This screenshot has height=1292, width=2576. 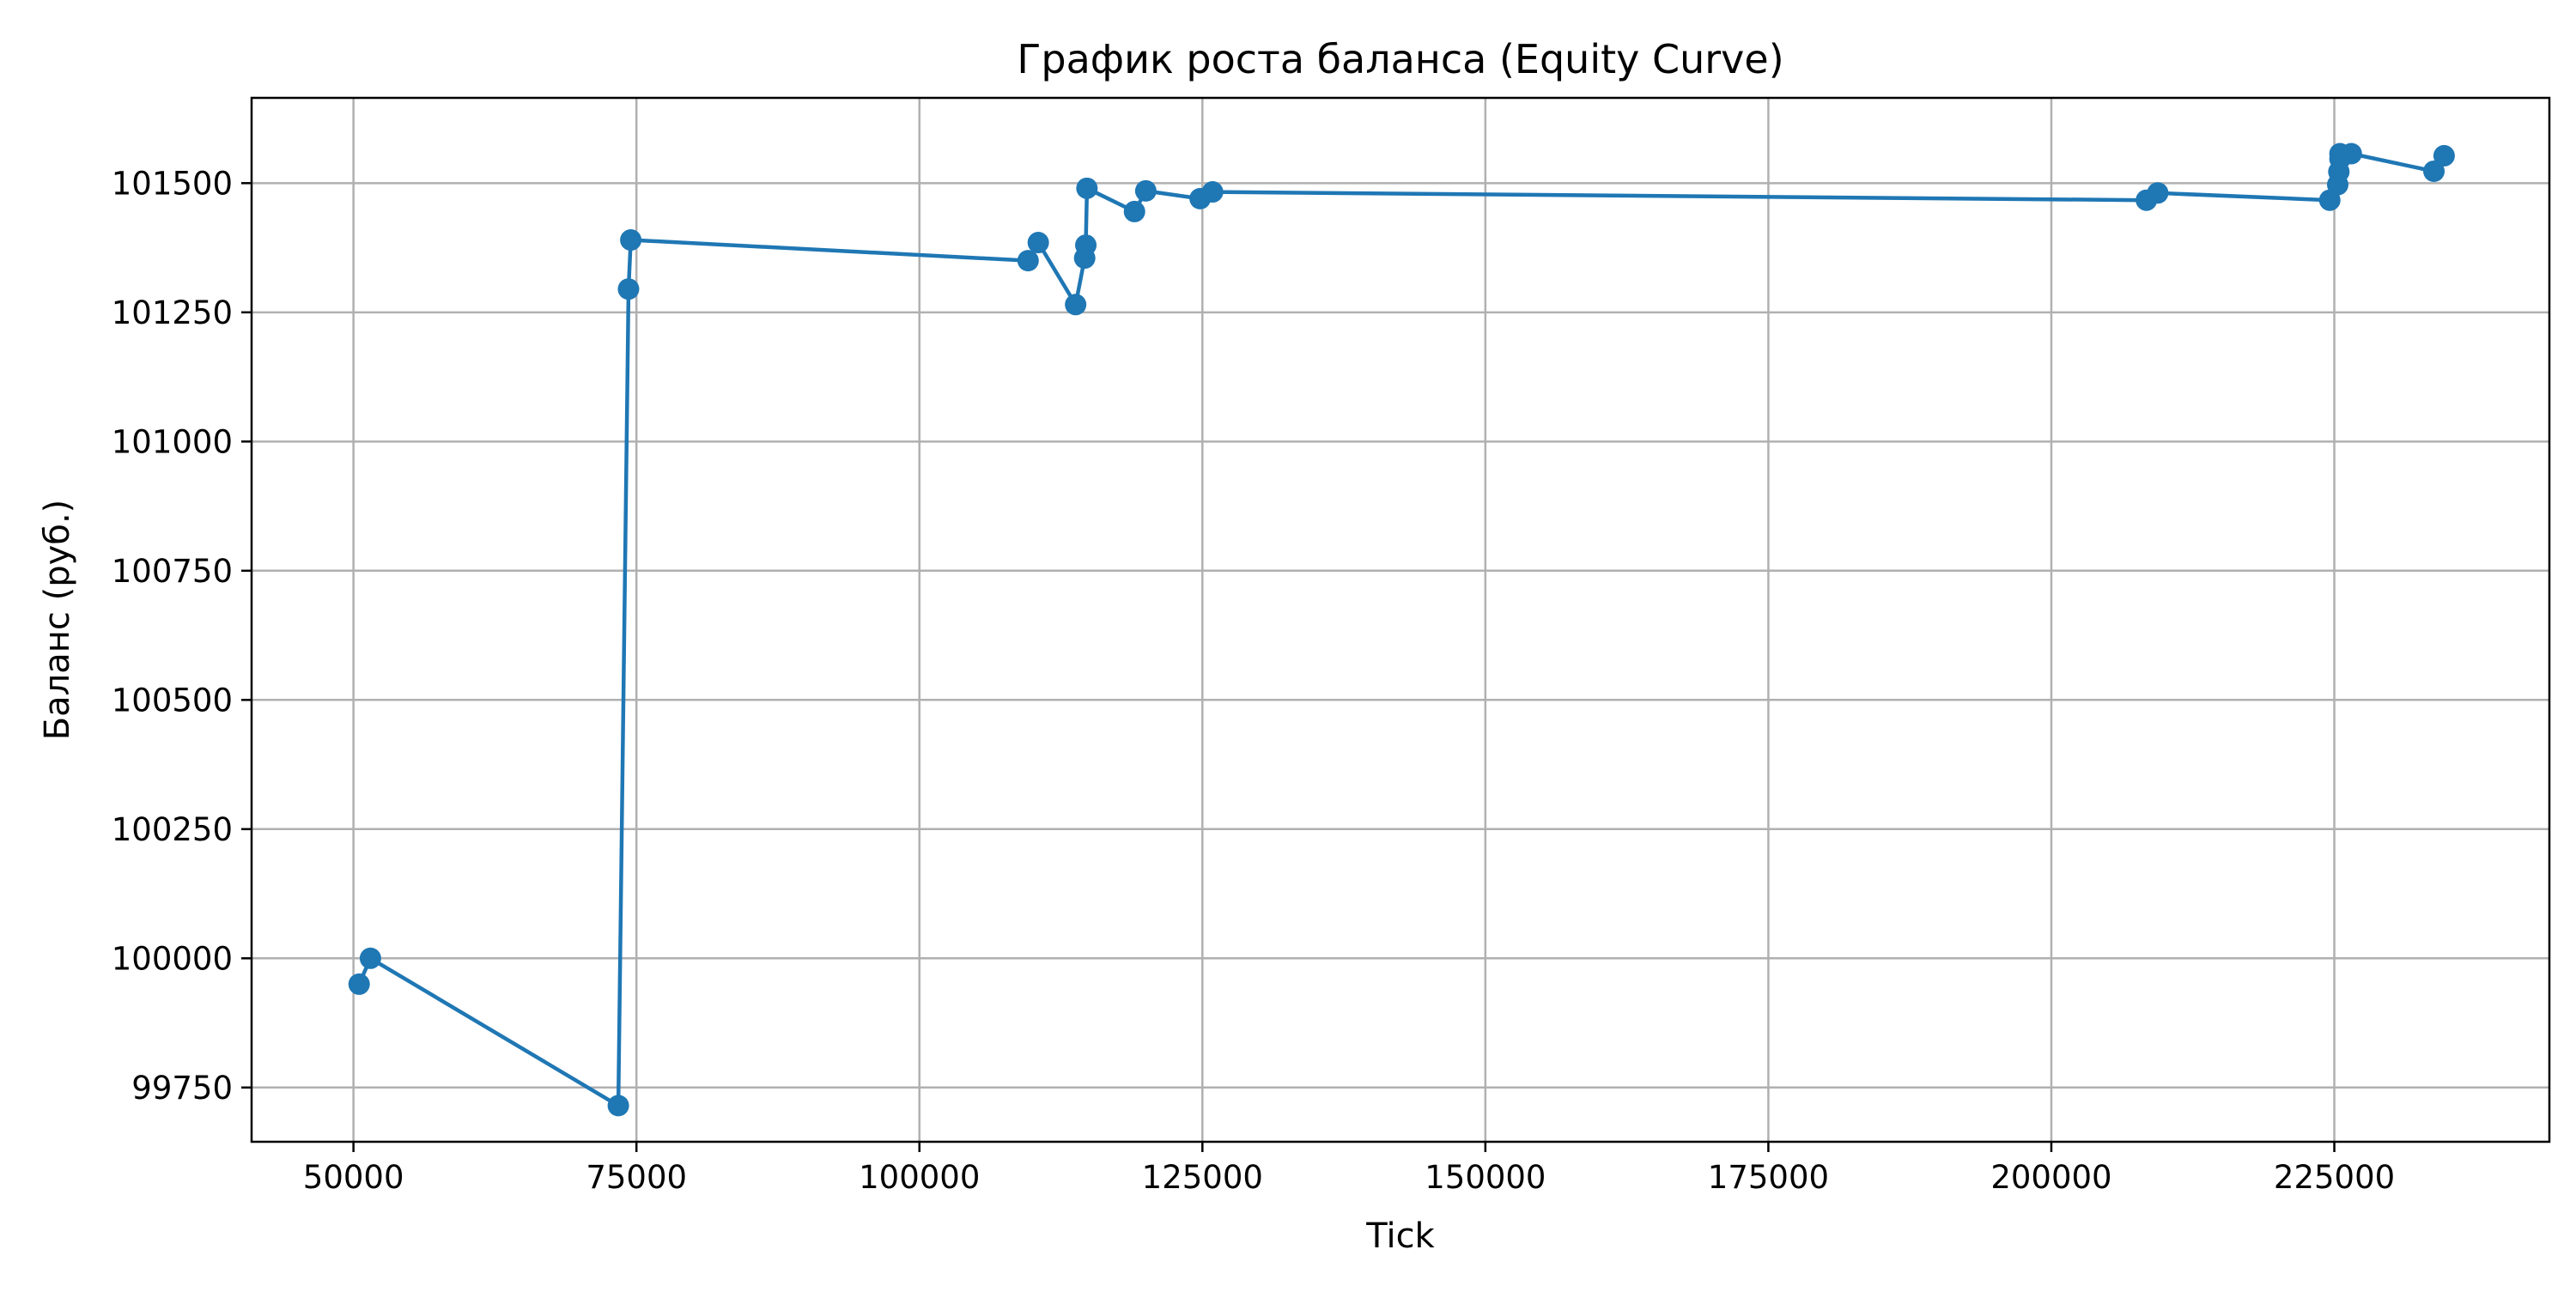 What do you see at coordinates (2334, 1177) in the screenshot?
I see `x-tick-label: 225000` at bounding box center [2334, 1177].